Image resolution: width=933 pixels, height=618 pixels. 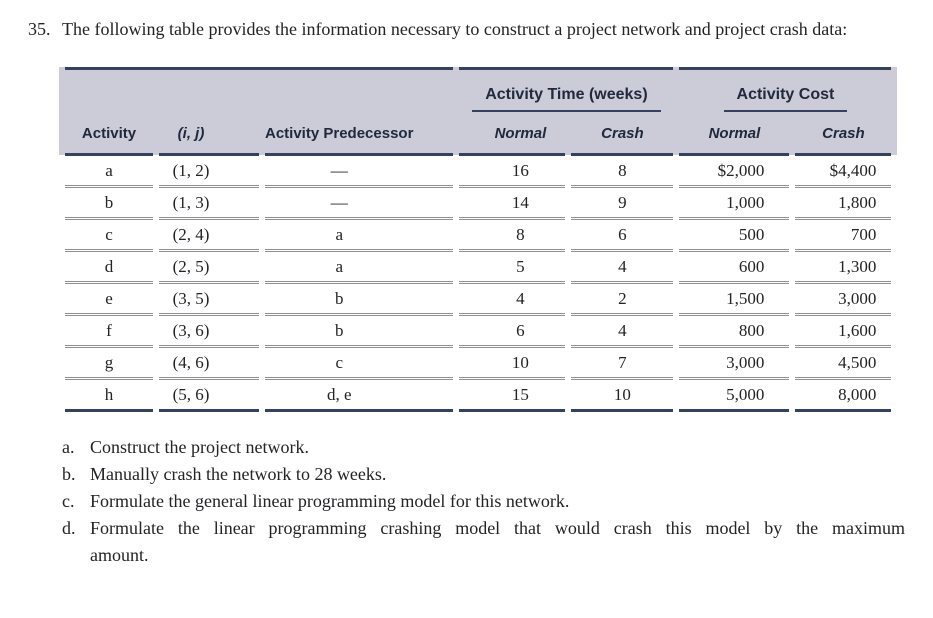 What do you see at coordinates (622, 236) in the screenshot?
I see `cell-time-crash: 6` at bounding box center [622, 236].